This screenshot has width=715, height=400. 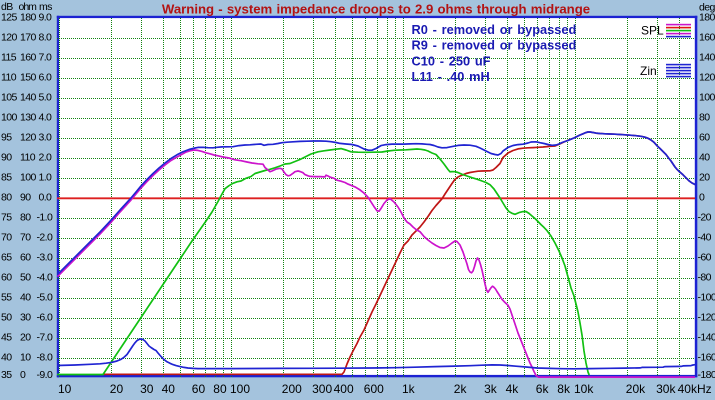 What do you see at coordinates (648, 71) in the screenshot?
I see `svg-text: Zin` at bounding box center [648, 71].